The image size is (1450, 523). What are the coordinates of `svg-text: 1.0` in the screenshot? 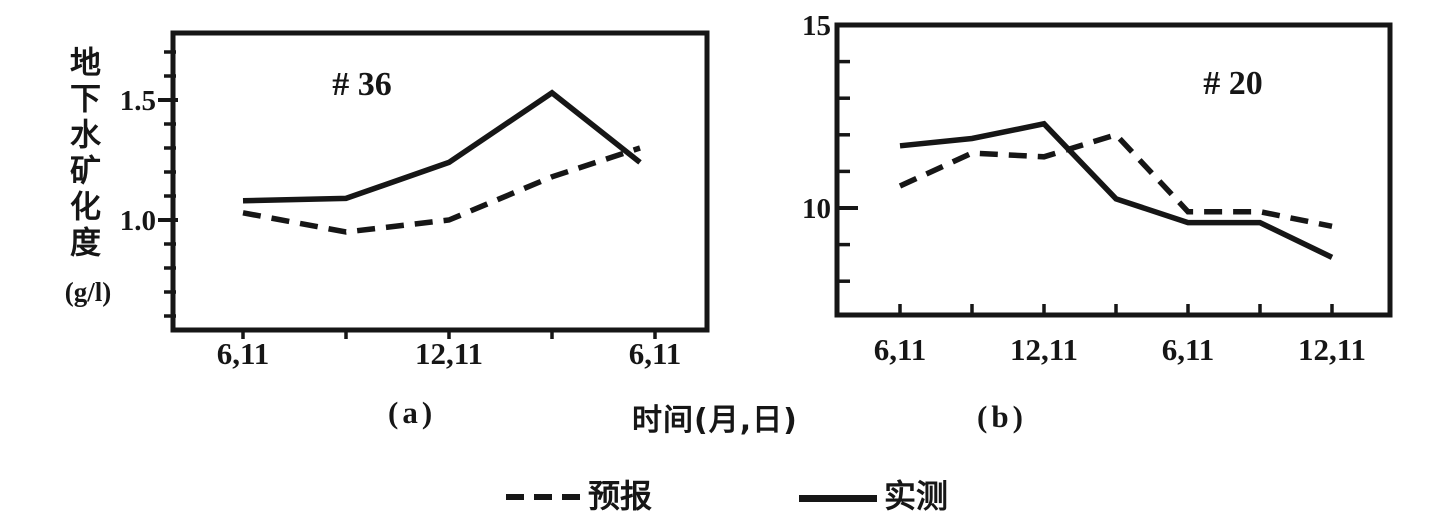 It's located at (138, 221).